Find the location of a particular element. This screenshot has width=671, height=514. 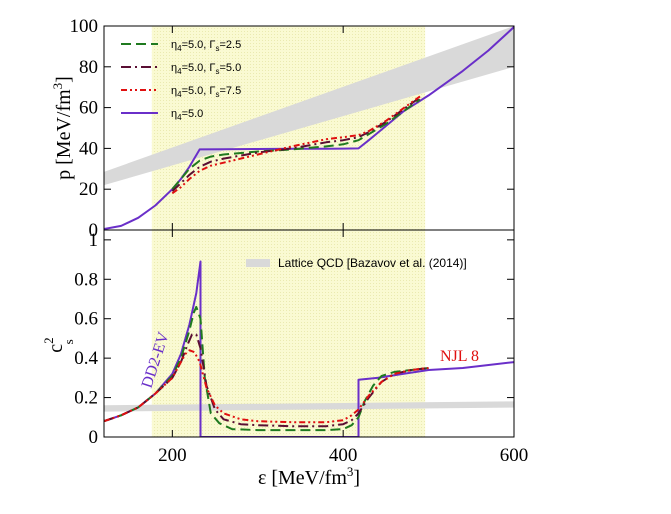

sound-speed-xtick-label-2: 600 is located at coordinates (514, 455).